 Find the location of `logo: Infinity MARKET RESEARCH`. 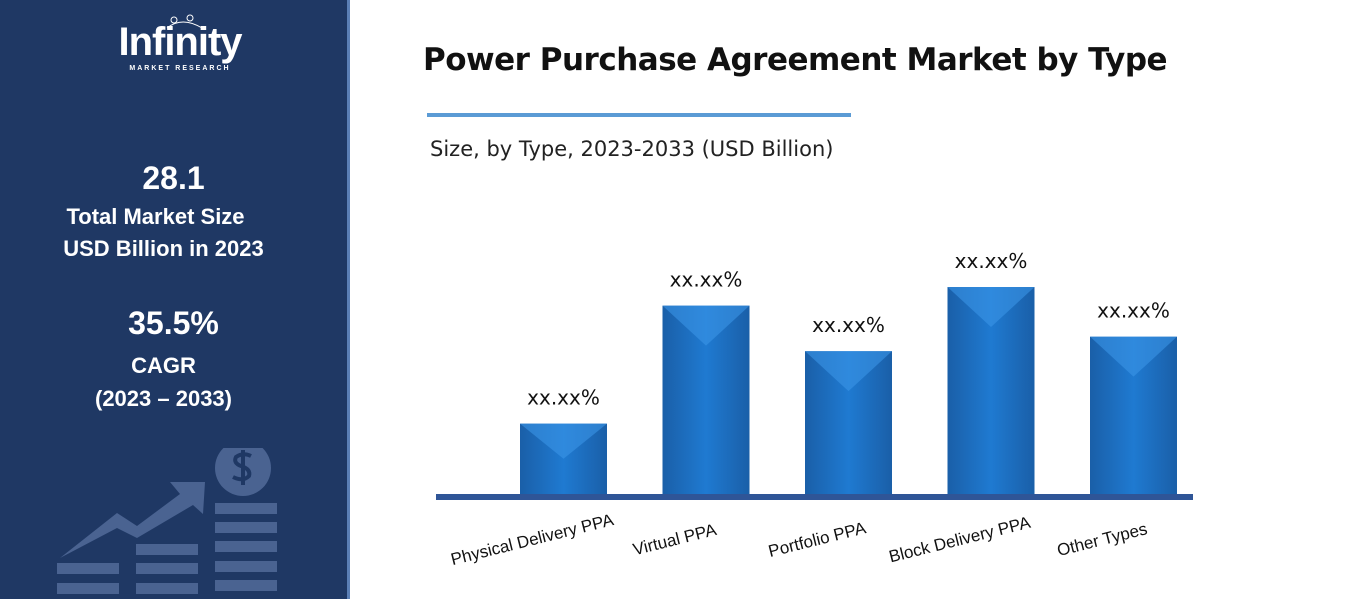

logo: Infinity MARKET RESEARCH is located at coordinates (180, 43).